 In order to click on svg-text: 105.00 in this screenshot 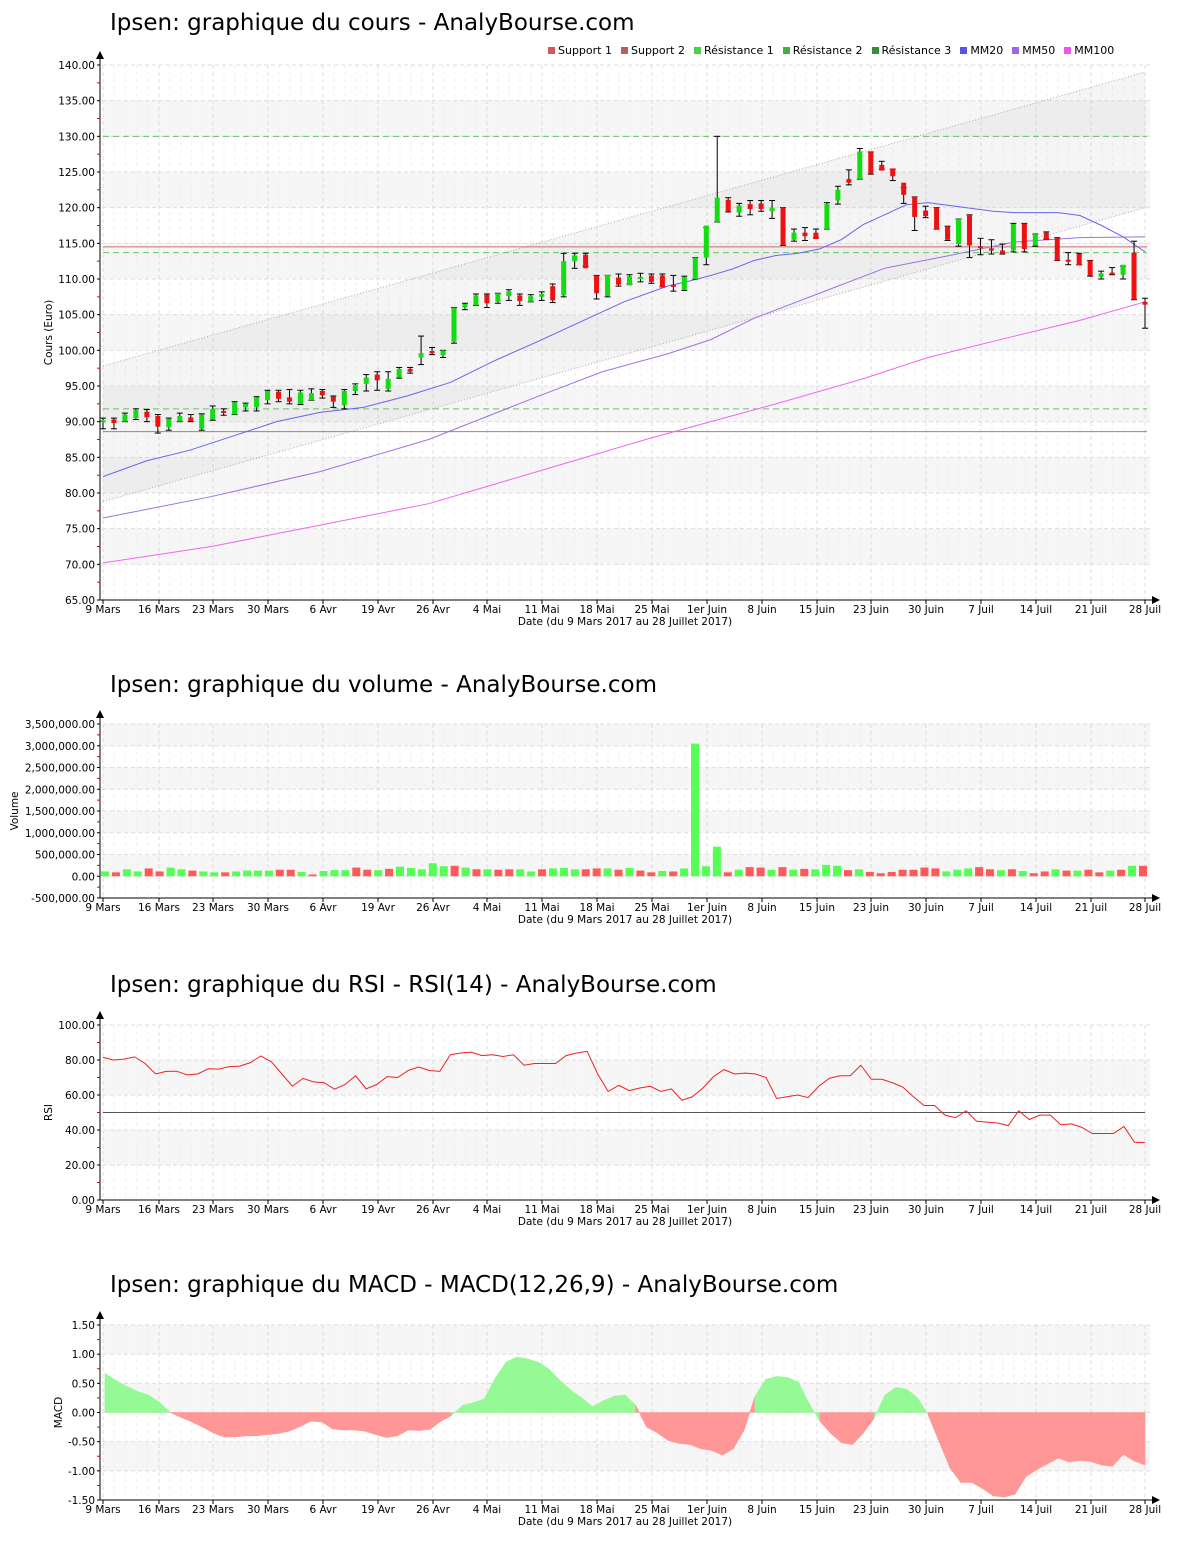, I will do `click(76, 316)`.